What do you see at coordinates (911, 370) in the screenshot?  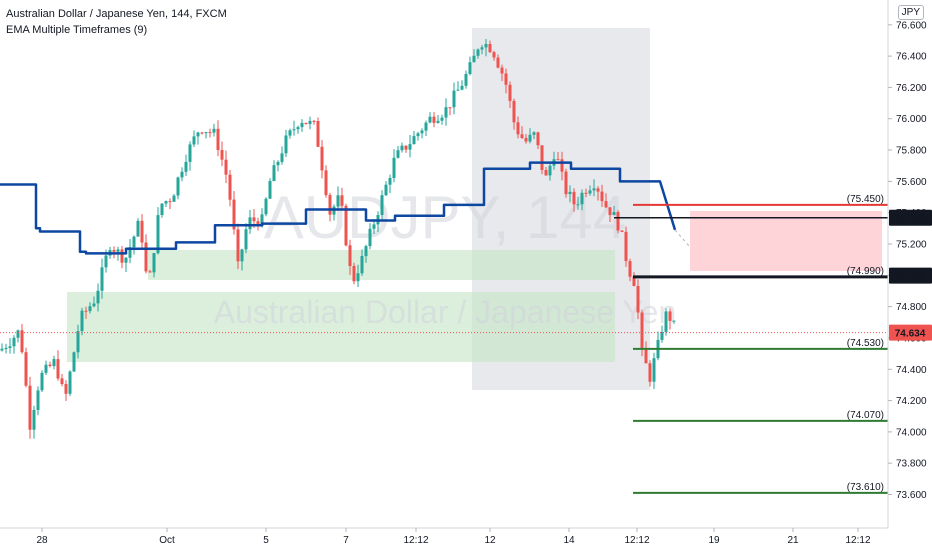 I see `y-tick-label: 74.400` at bounding box center [911, 370].